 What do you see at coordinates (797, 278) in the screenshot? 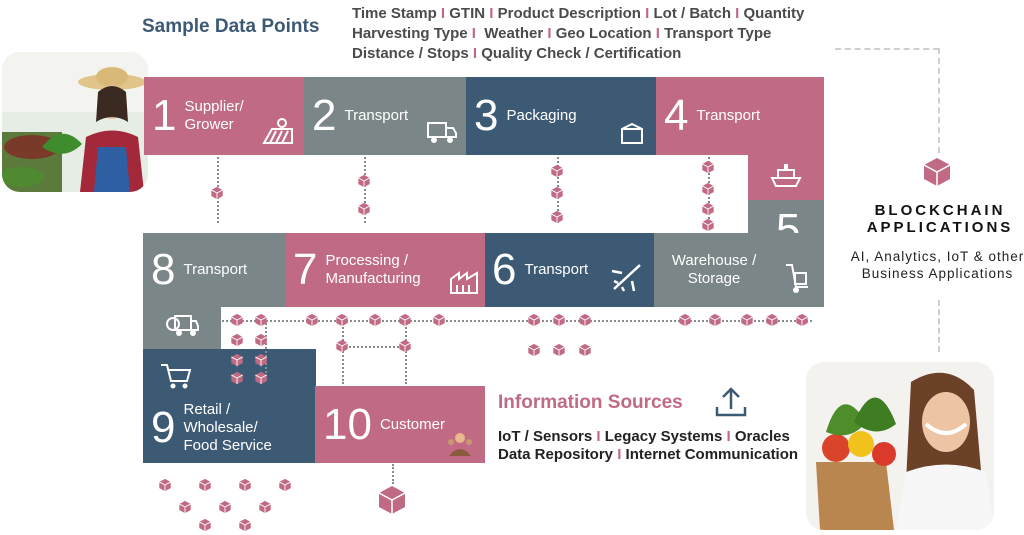
I see `hand-truck-icon` at bounding box center [797, 278].